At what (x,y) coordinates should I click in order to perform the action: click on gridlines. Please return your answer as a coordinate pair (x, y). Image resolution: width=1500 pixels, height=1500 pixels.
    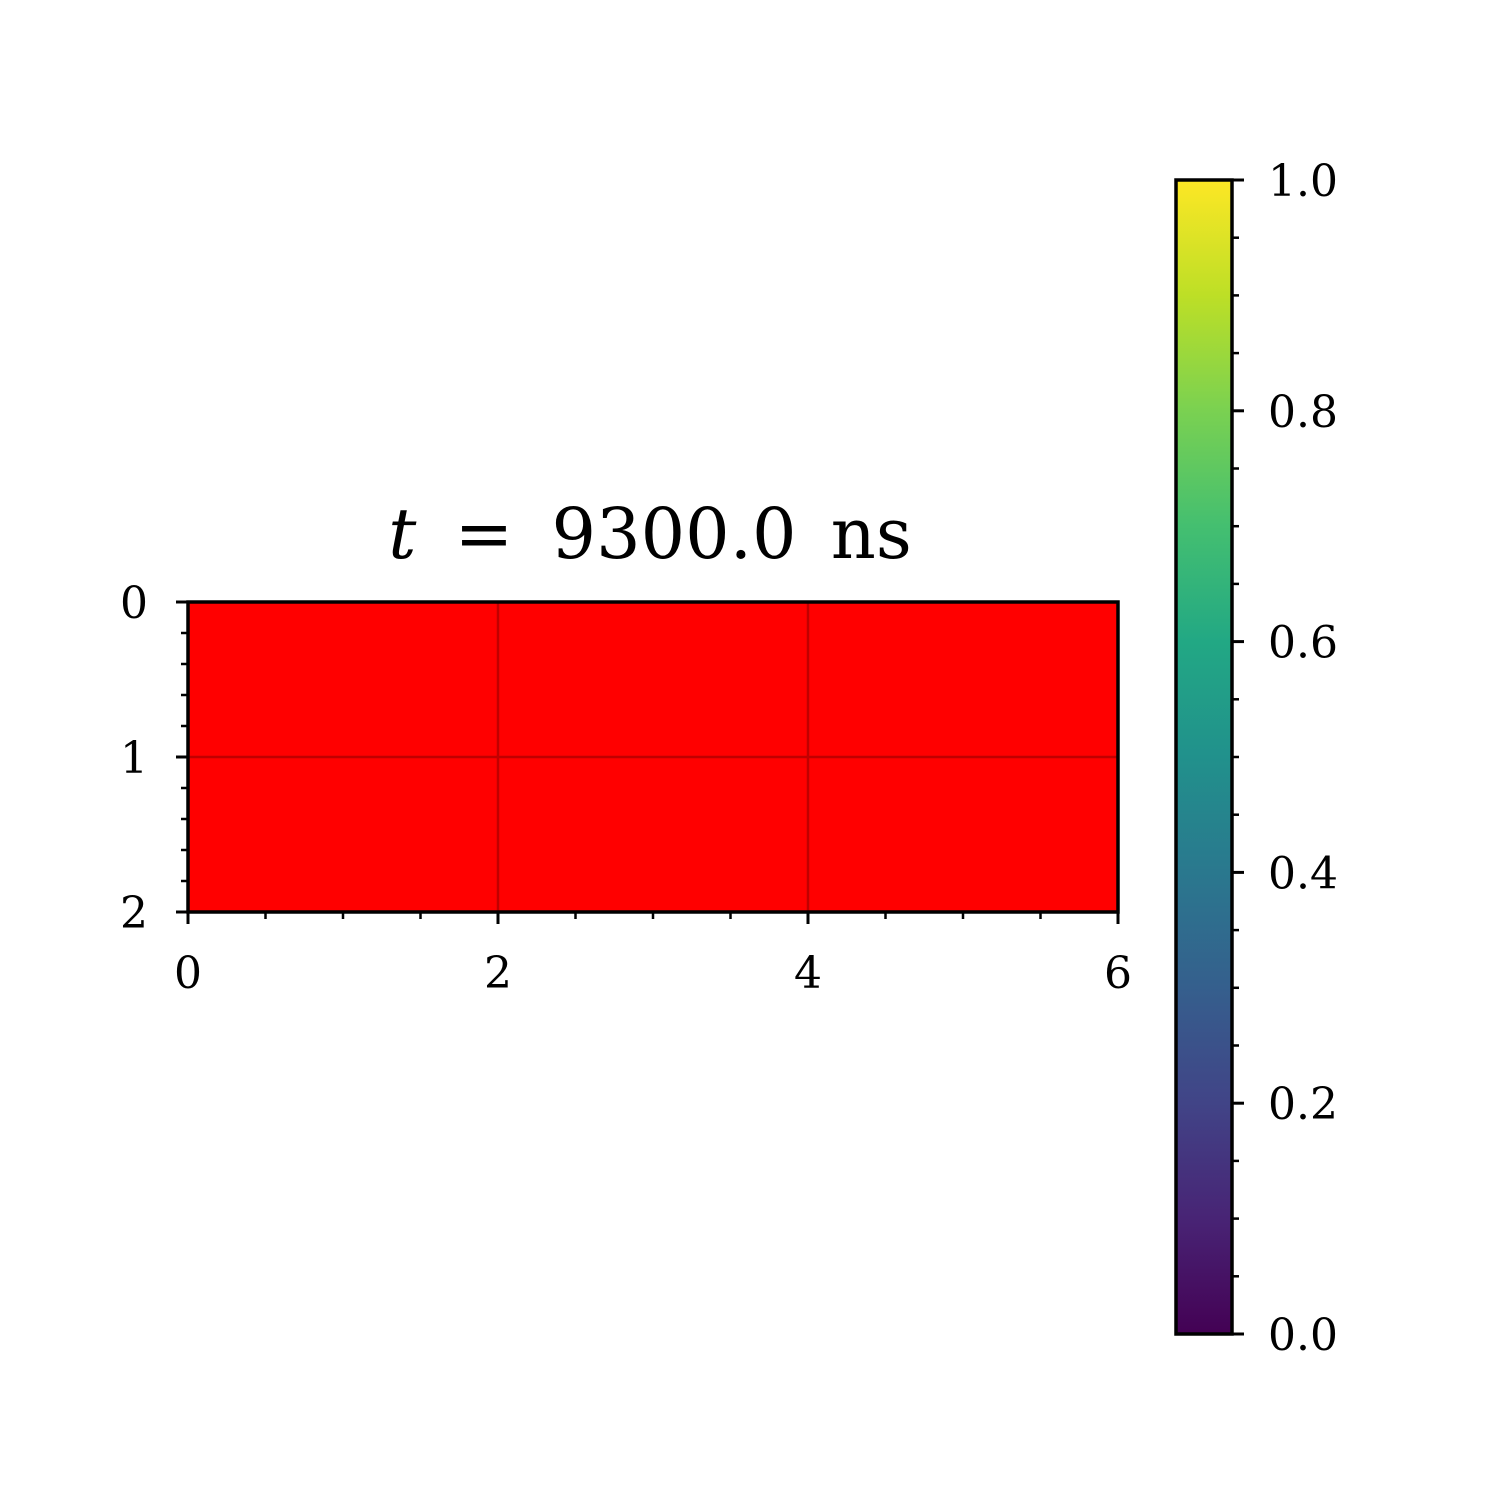
    Looking at the image, I should click on (653, 757).